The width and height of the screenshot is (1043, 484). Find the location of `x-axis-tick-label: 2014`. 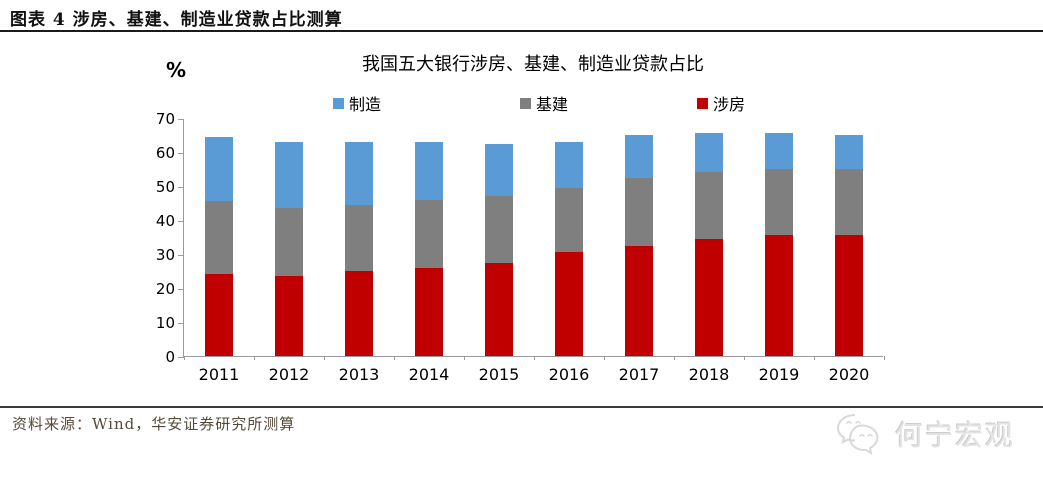

x-axis-tick-label: 2014 is located at coordinates (429, 374).